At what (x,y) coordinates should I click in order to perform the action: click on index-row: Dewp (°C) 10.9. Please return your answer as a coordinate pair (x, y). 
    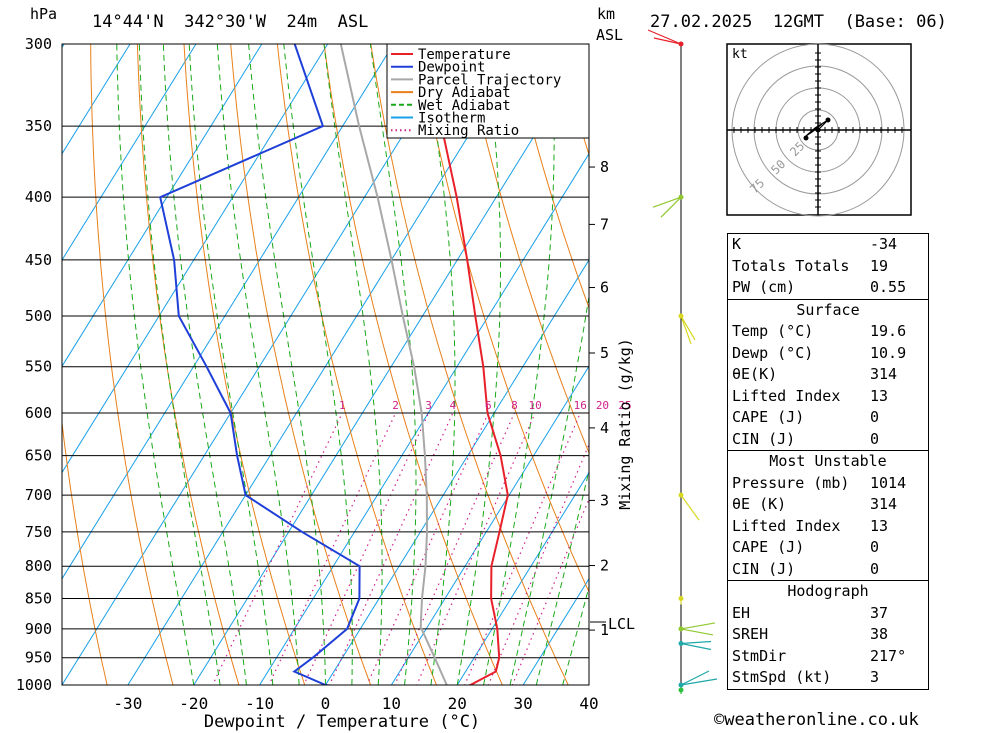
    Looking at the image, I should click on (828, 354).